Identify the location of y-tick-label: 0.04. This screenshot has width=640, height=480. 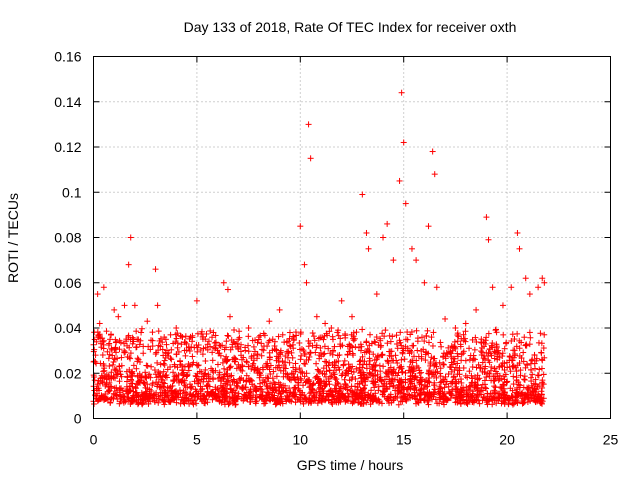
(67, 328).